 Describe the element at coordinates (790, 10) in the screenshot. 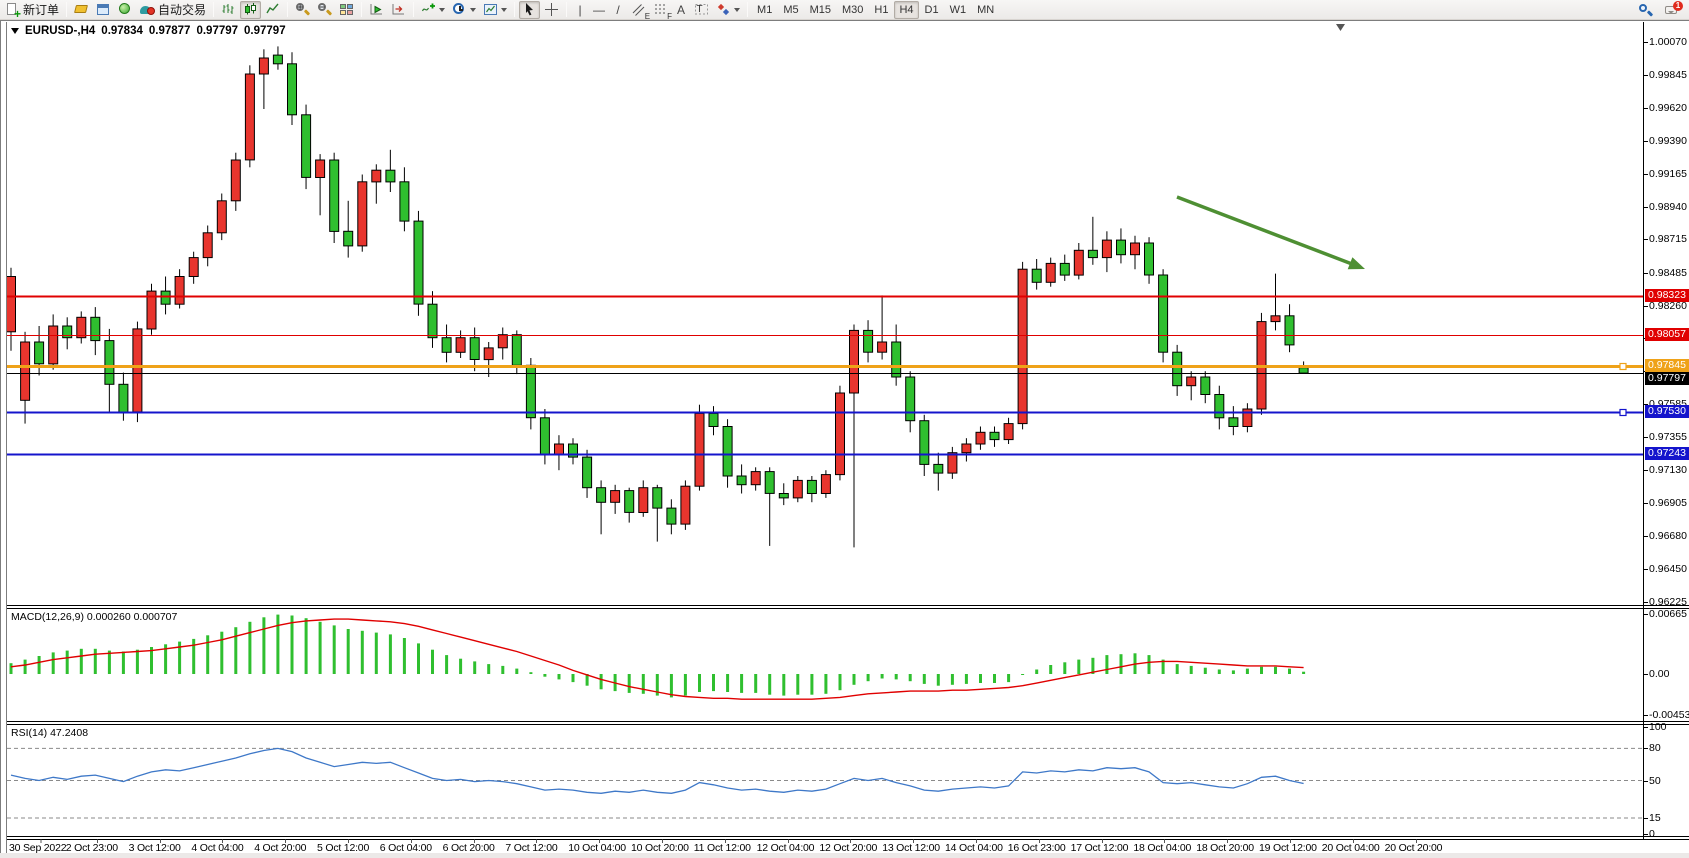

I see `tf-m5-button: M5` at that location.